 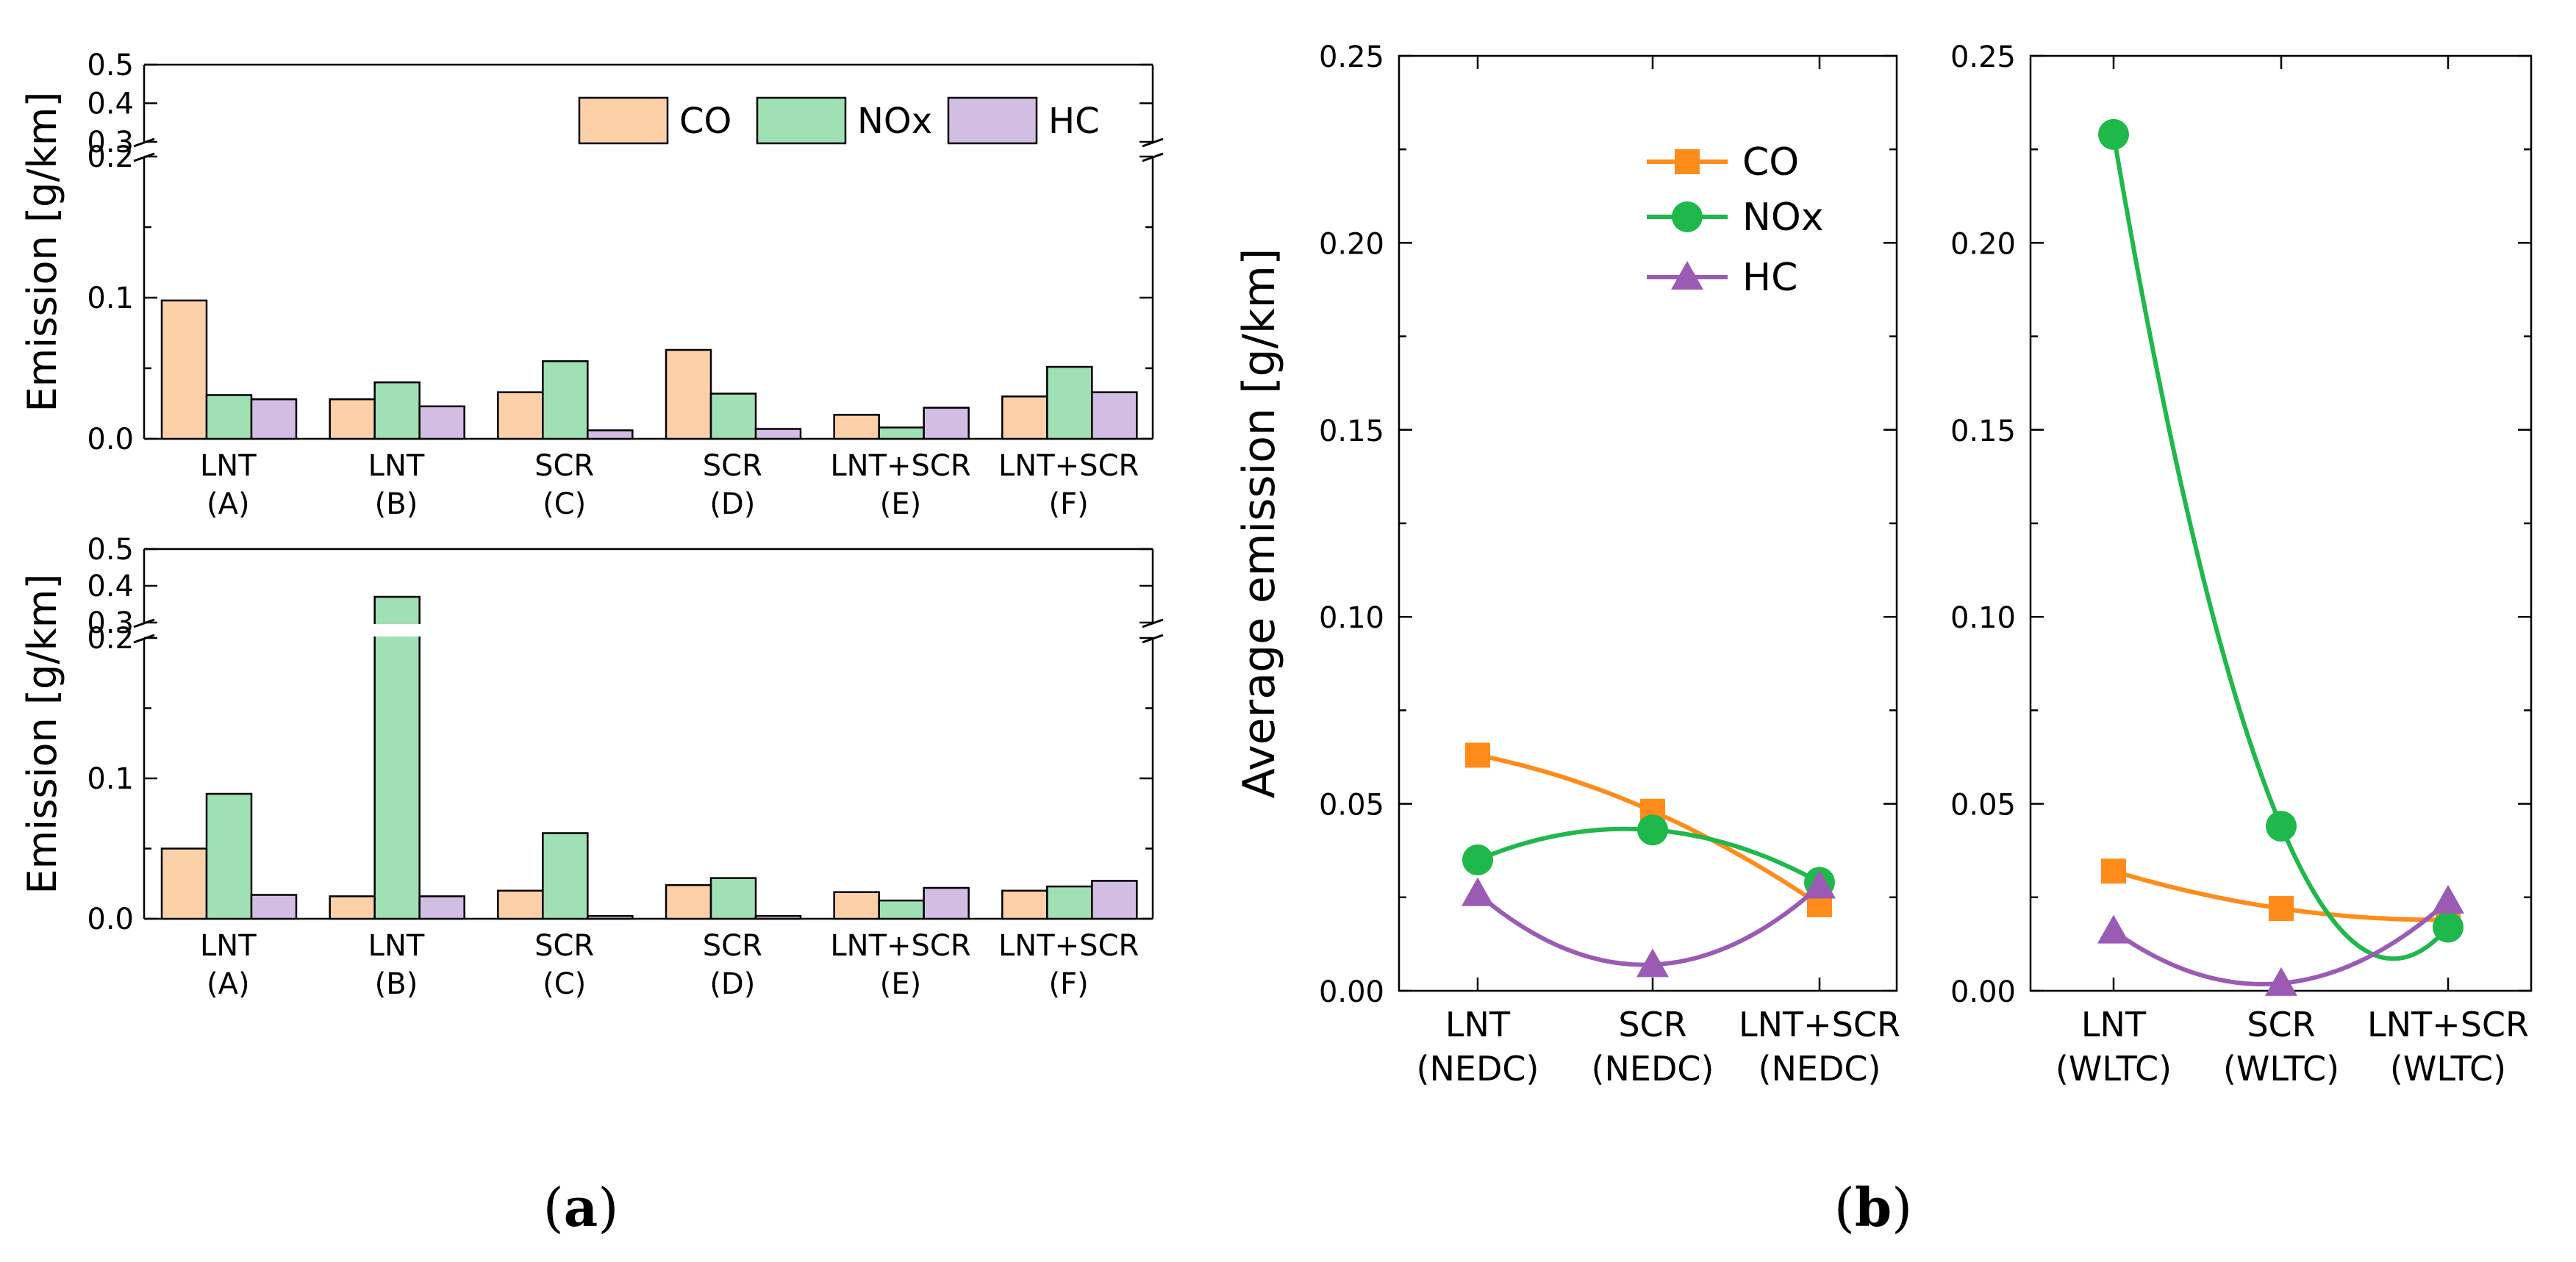 What do you see at coordinates (705, 121) in the screenshot?
I see `legend-label: CO` at bounding box center [705, 121].